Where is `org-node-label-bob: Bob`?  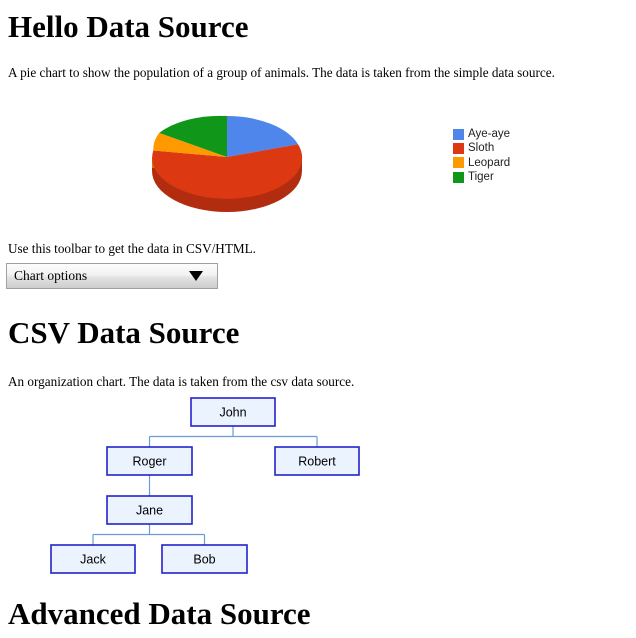 org-node-label-bob: Bob is located at coordinates (204, 559).